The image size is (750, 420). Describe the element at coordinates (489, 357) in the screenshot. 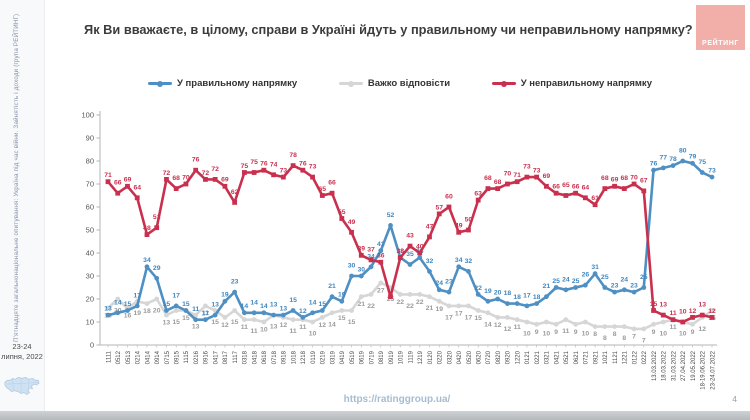

I see `x-axis-label: 0720` at that location.